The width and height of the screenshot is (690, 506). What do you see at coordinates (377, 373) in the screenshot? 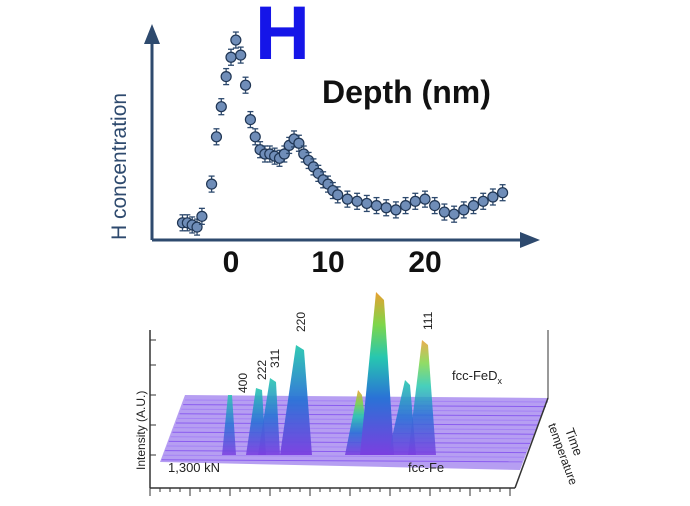
I see `peak-111-main` at bounding box center [377, 373].